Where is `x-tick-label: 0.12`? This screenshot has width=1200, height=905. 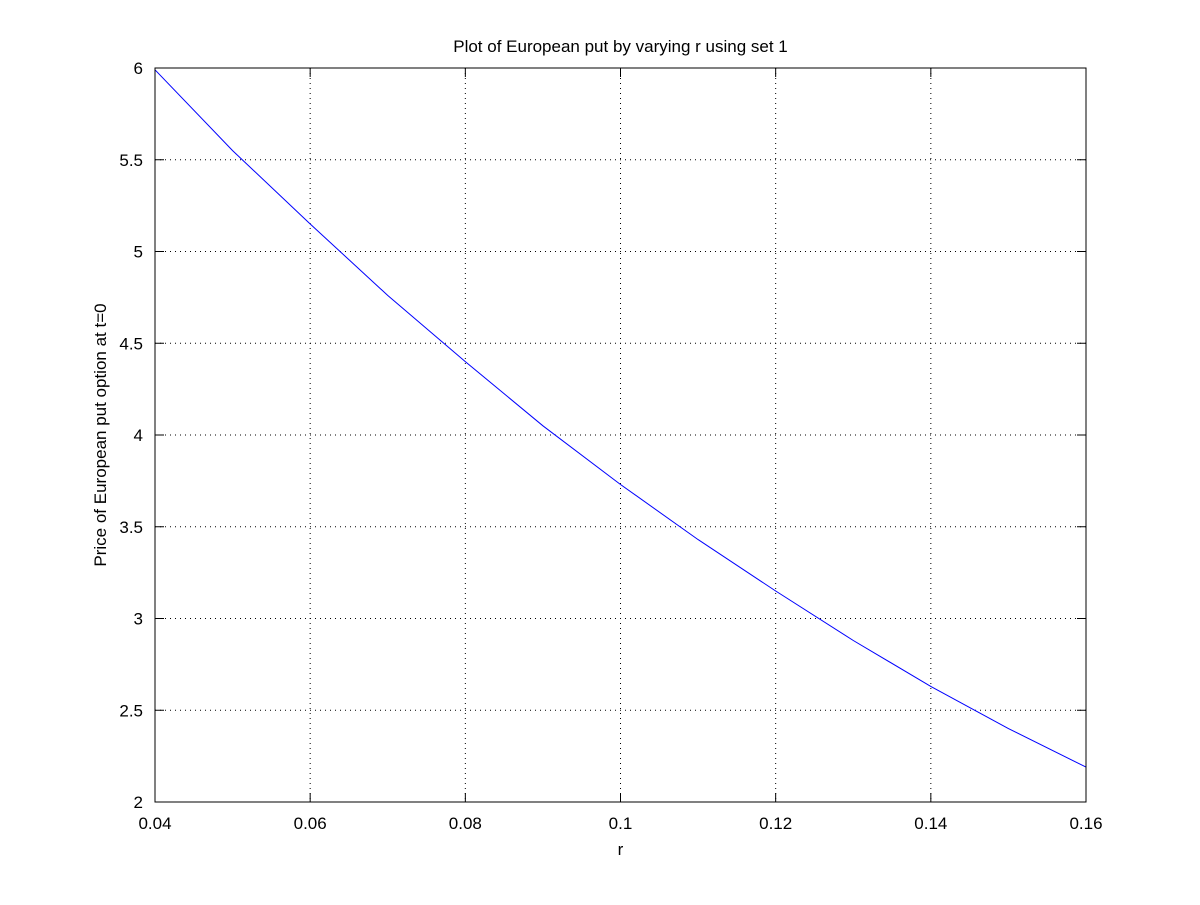 x-tick-label: 0.12 is located at coordinates (775, 823).